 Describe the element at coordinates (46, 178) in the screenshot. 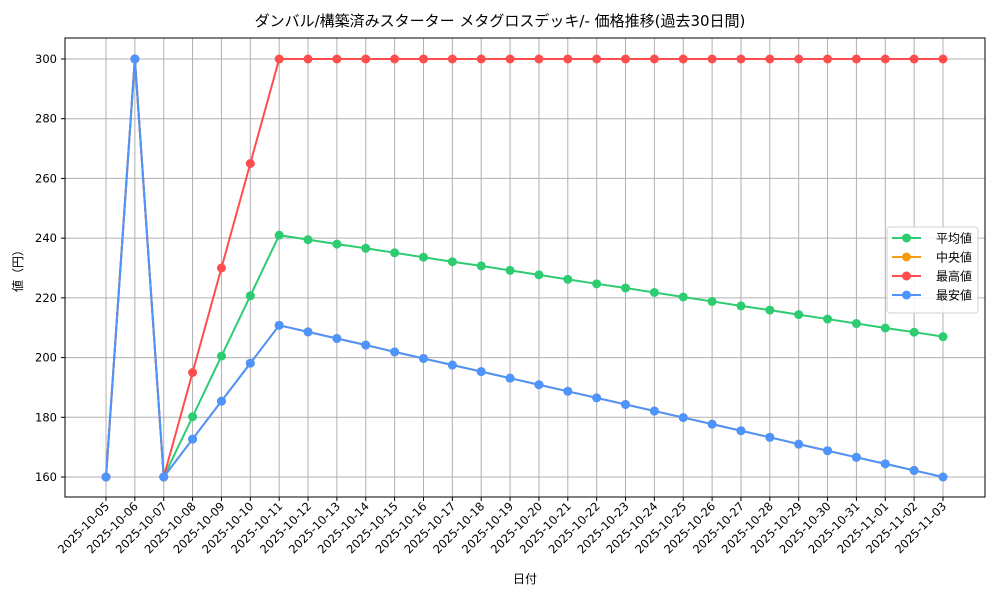

I see `y-tick-label: 260` at that location.